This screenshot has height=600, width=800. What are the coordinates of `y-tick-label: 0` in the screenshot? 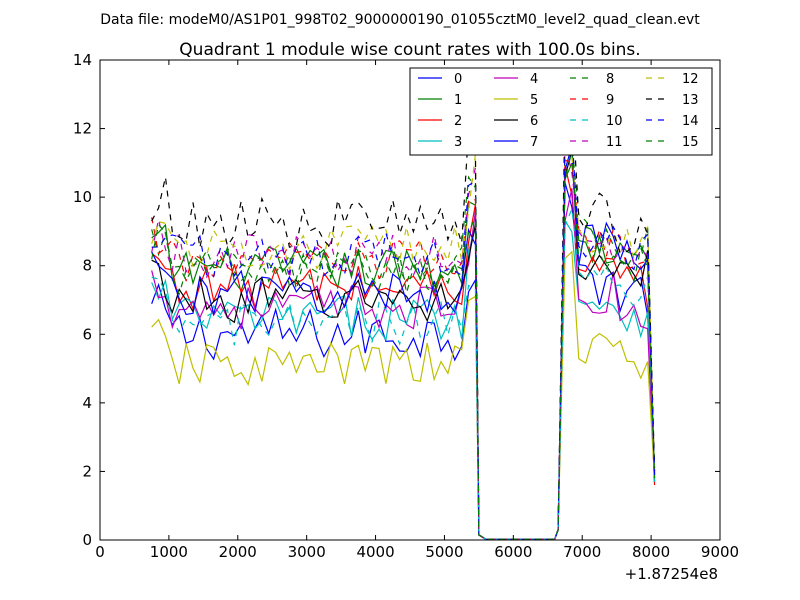 It's located at (87, 540).